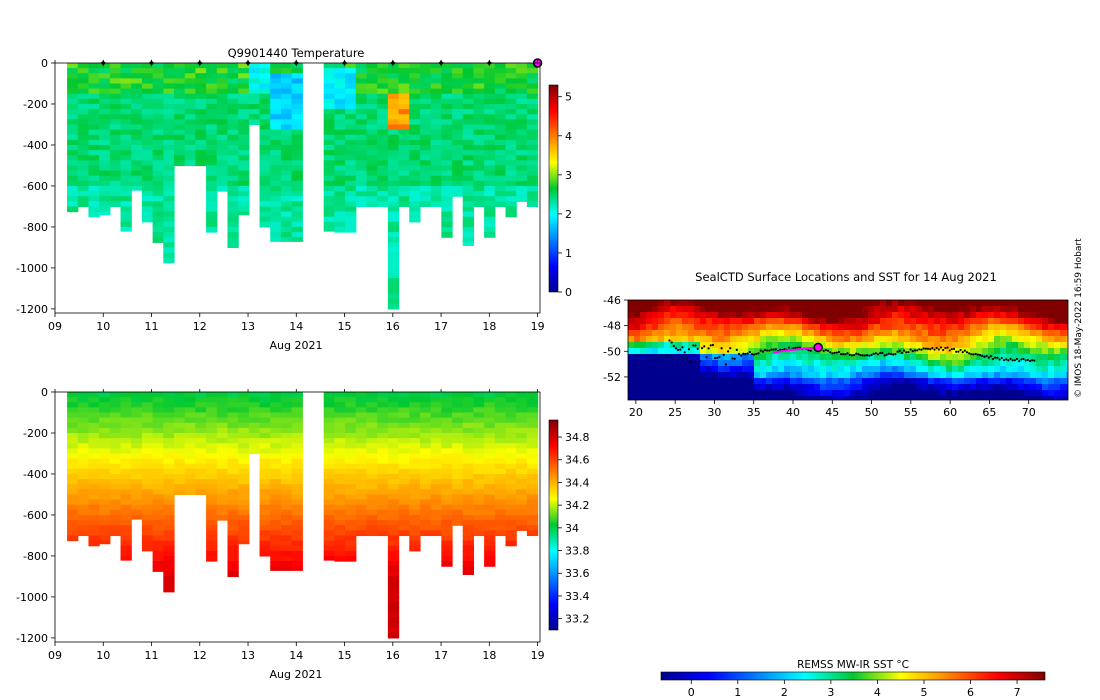  What do you see at coordinates (35, 515) in the screenshot?
I see `y-tick-label: -600` at bounding box center [35, 515].